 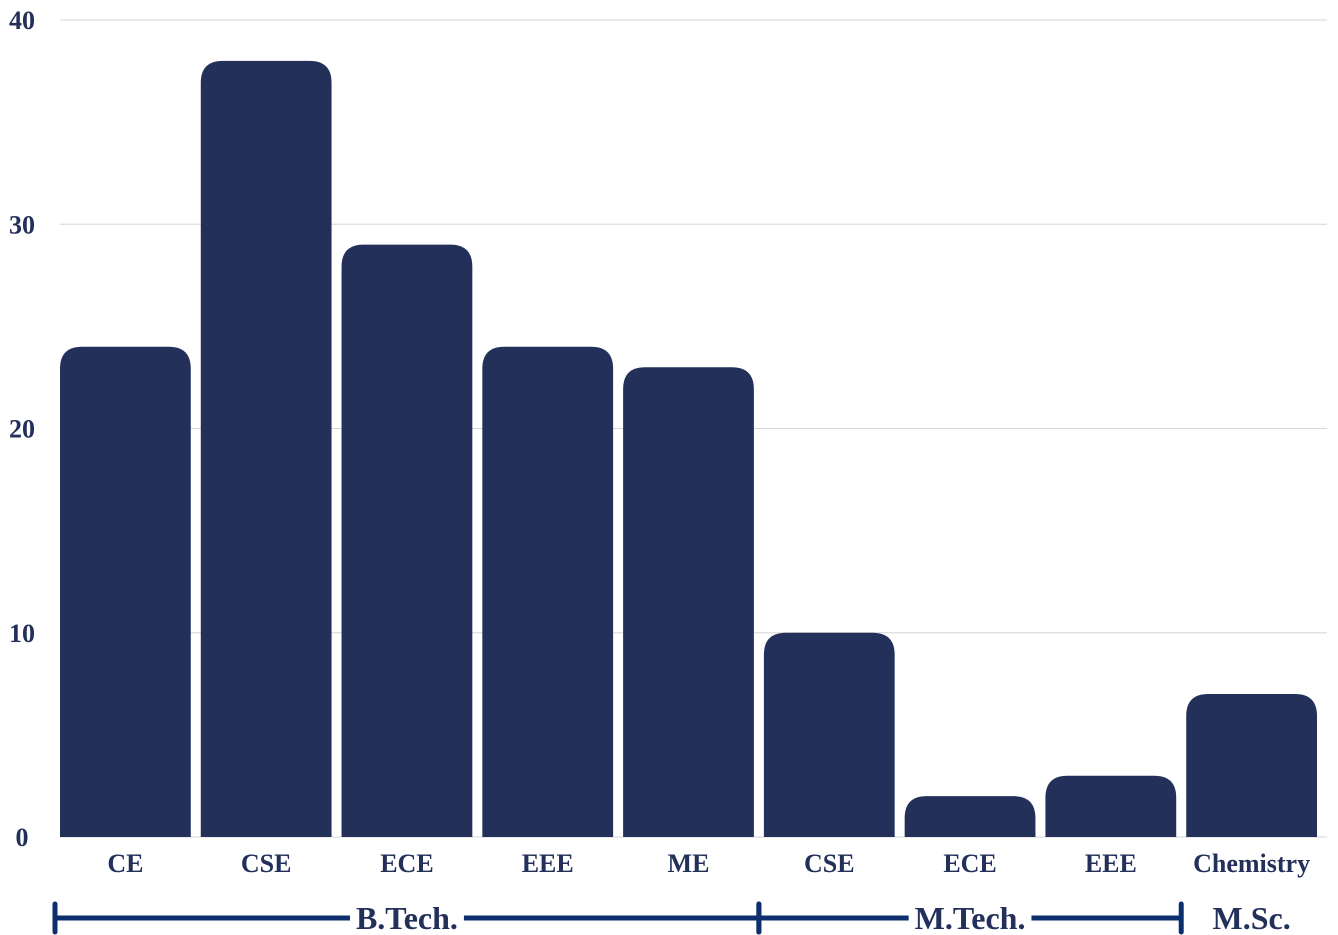 What do you see at coordinates (1251, 863) in the screenshot?
I see `x-category-label: Chemistry` at bounding box center [1251, 863].